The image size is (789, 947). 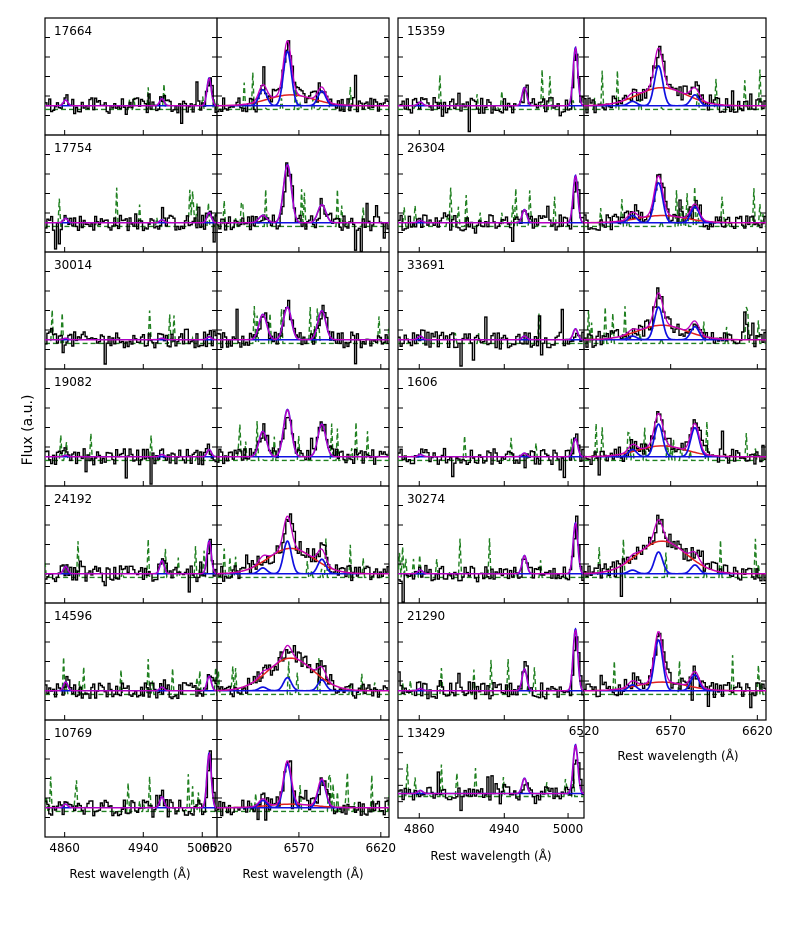 I want to click on x-axis-label-col0-left: Rest wavelength (Å), so click(x=129, y=873).